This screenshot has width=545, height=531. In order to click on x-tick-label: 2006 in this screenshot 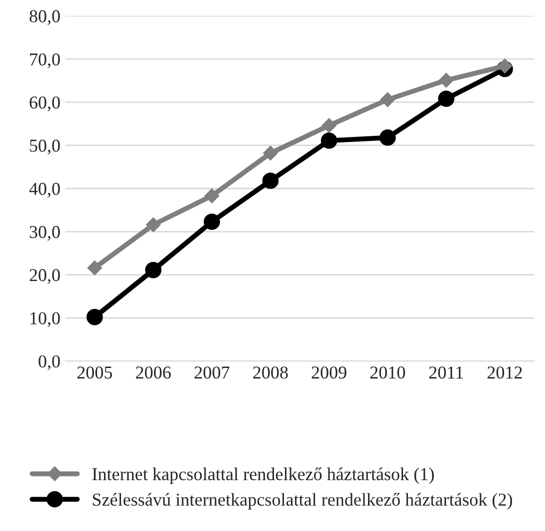, I will do `click(153, 372)`.